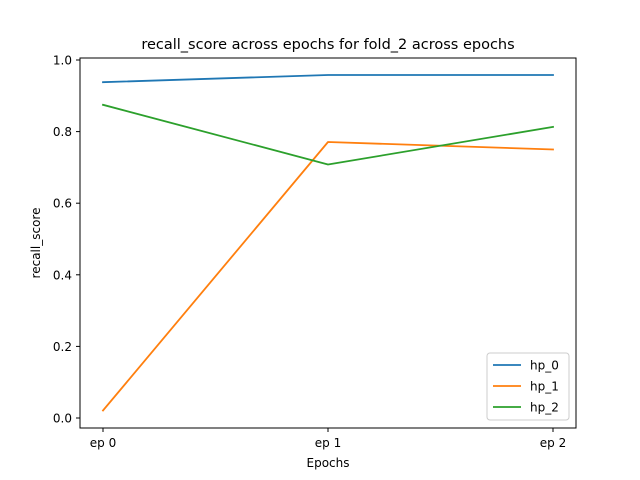 Image resolution: width=640 pixels, height=480 pixels. Describe the element at coordinates (66, 240) in the screenshot. I see `y-axis: 0.0 0.2 0.4 0.6 0.8 1.0` at that location.